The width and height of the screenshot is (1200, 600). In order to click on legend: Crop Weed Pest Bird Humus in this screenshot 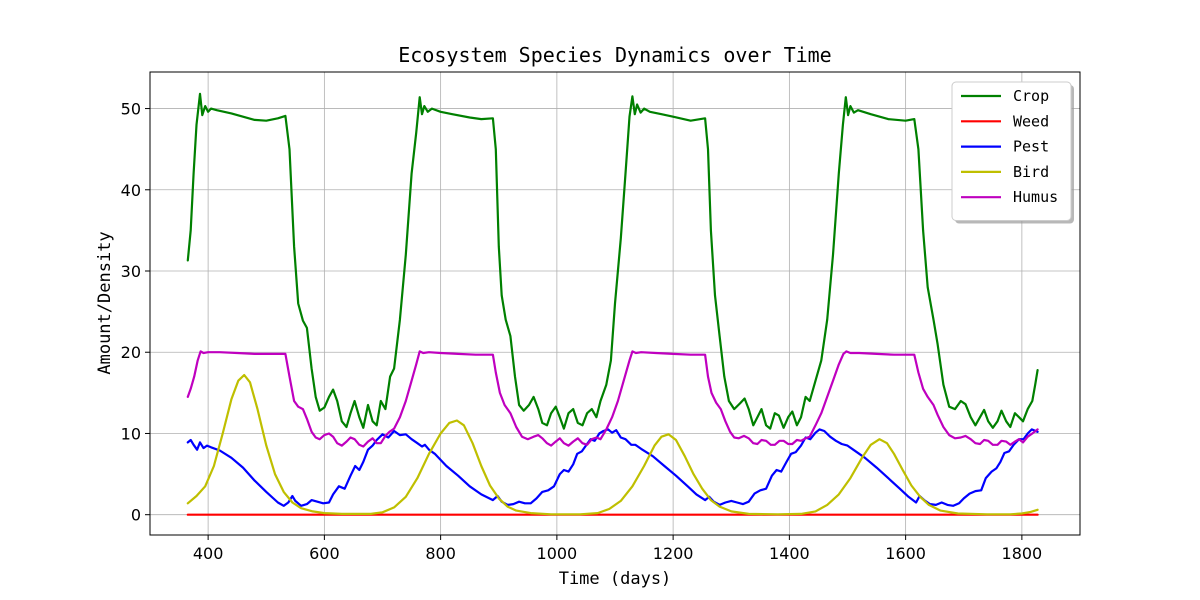, I will do `click(1012, 152)`.